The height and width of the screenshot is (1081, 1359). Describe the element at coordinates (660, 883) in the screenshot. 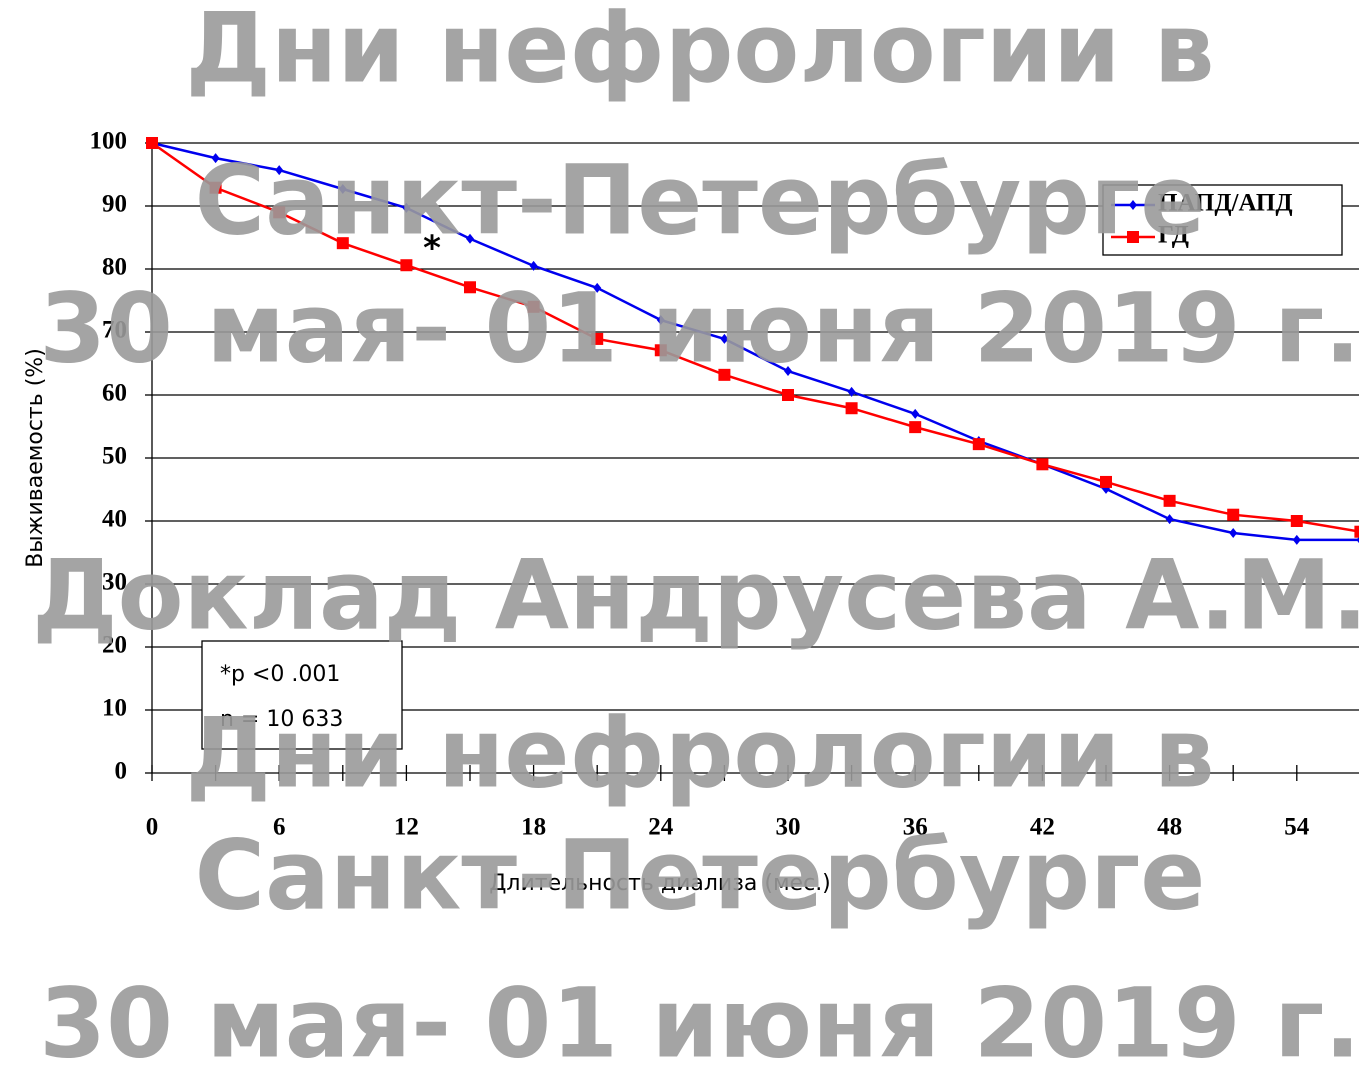

I see `x-axis-label: Длительность диализа (мес.)` at that location.